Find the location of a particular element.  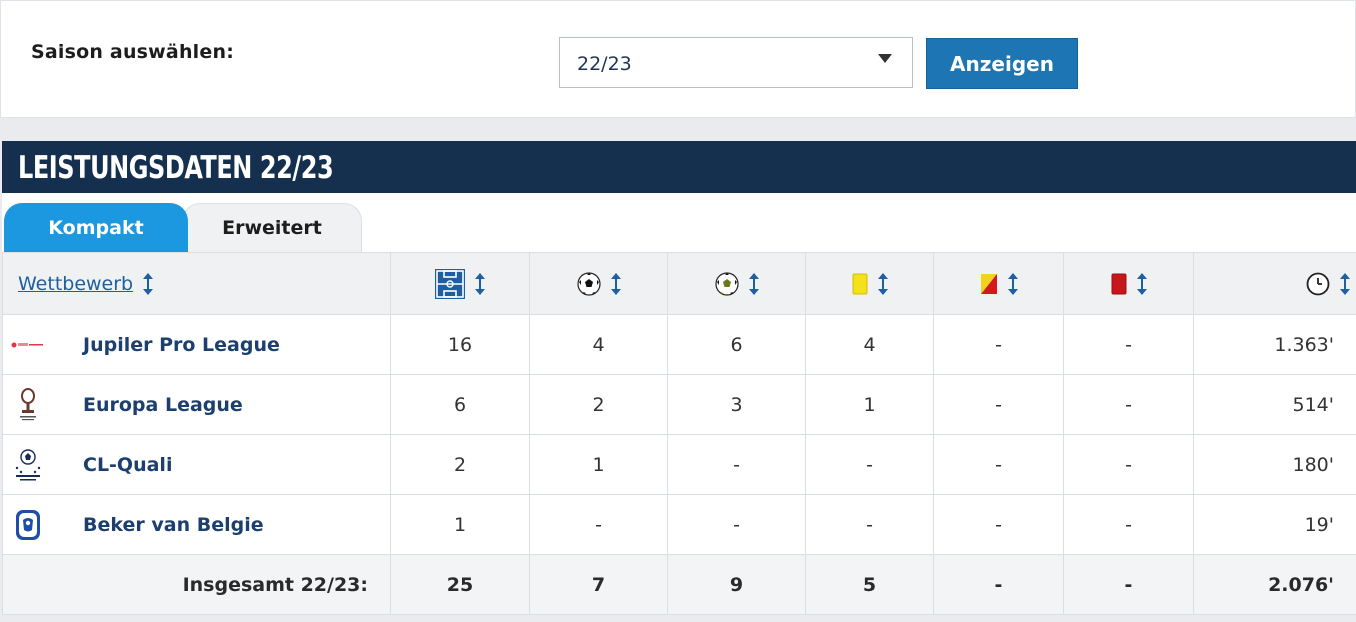

appearances-value: 2 is located at coordinates (460, 464).